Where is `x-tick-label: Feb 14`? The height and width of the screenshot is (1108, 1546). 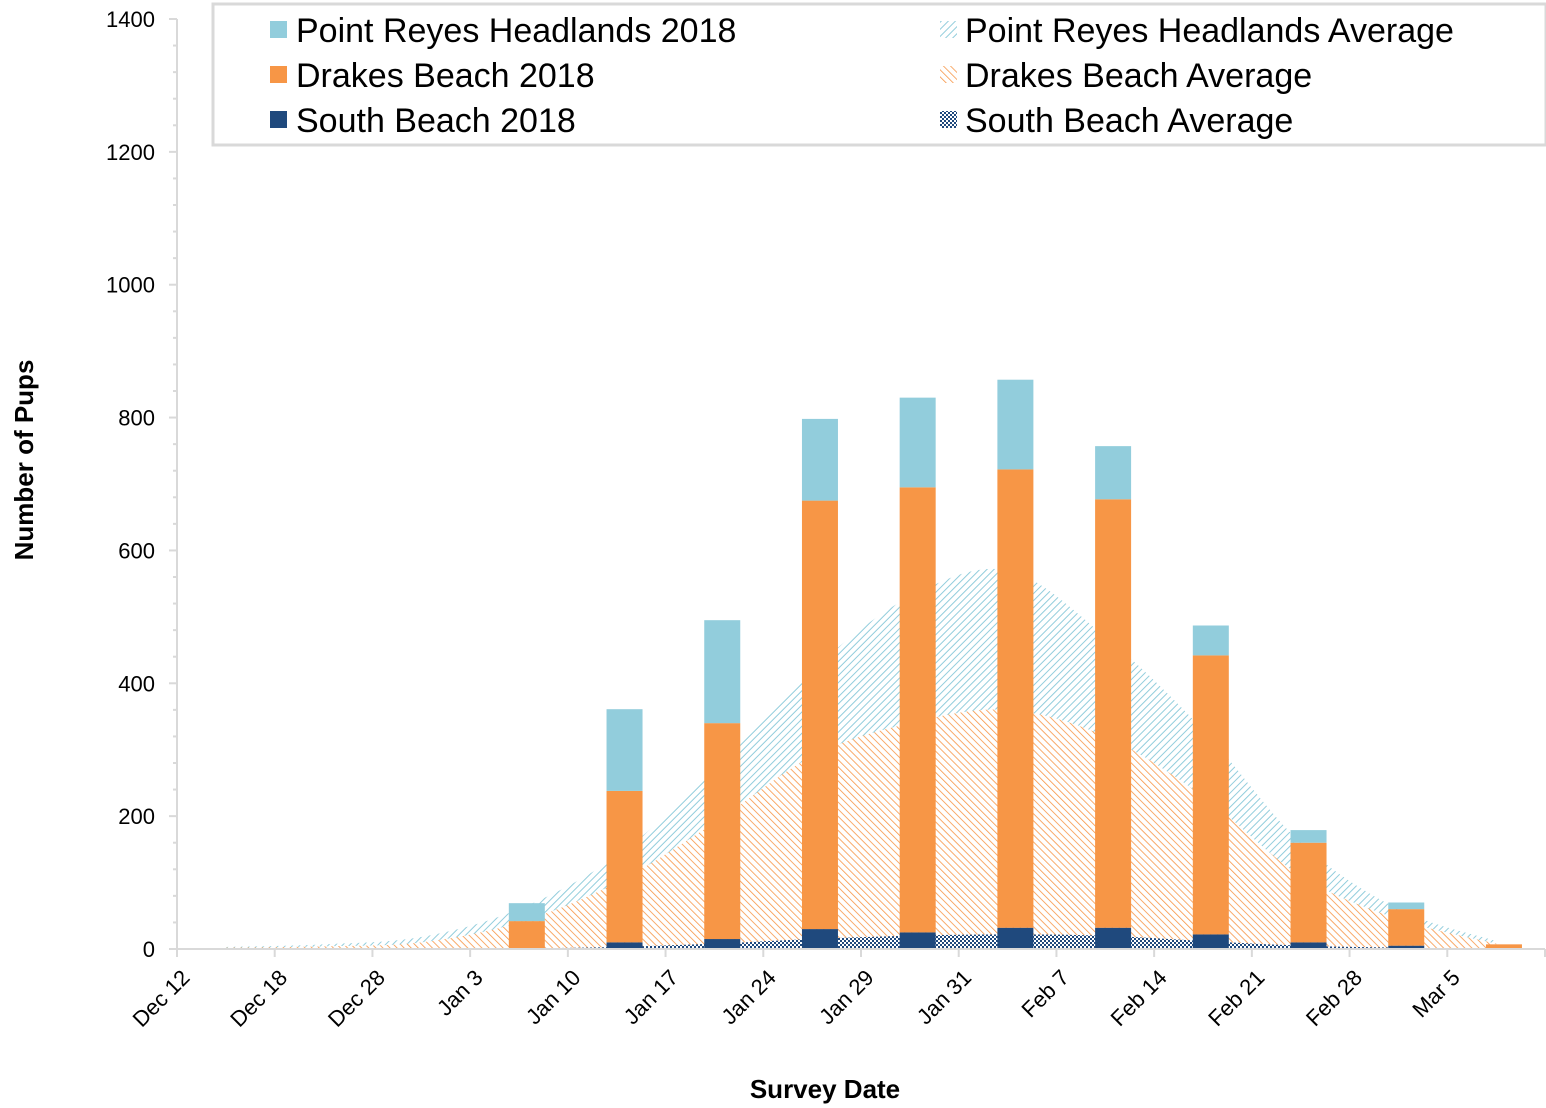 x-tick-label: Feb 14 is located at coordinates (1139, 998).